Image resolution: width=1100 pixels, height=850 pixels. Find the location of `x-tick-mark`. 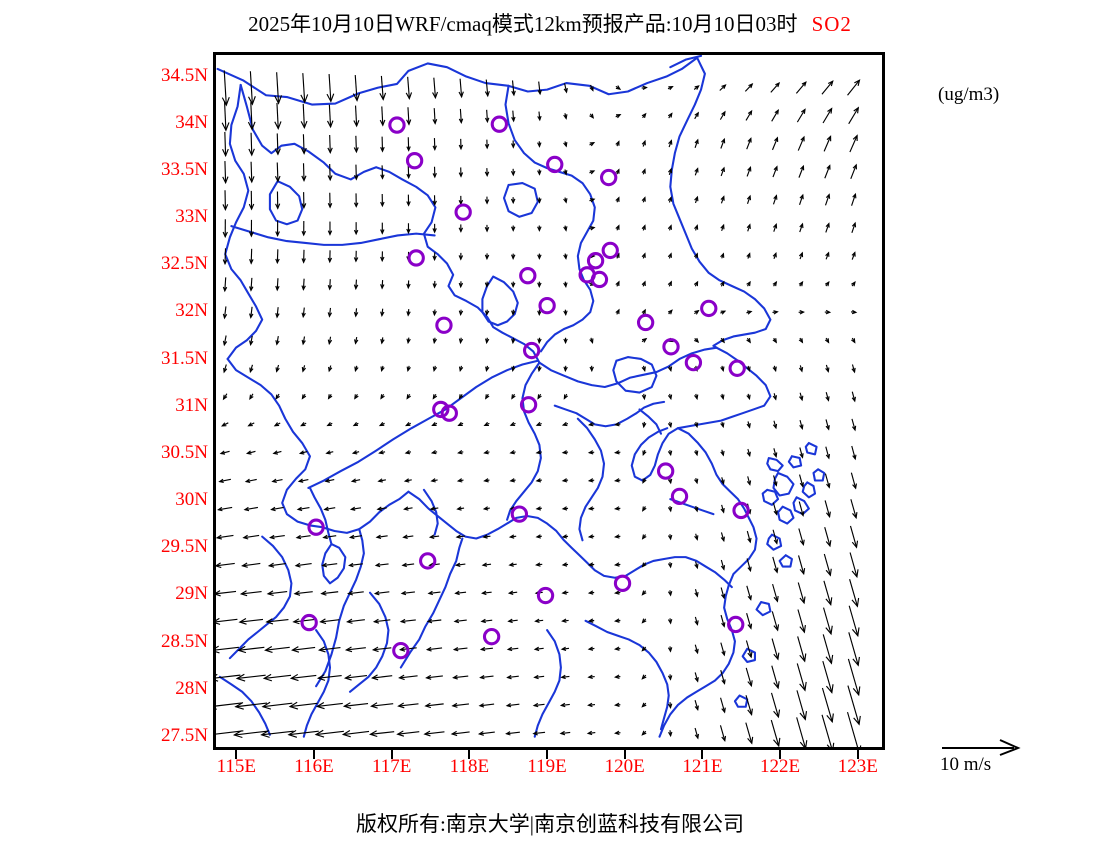

x-tick-mark is located at coordinates (857, 754).